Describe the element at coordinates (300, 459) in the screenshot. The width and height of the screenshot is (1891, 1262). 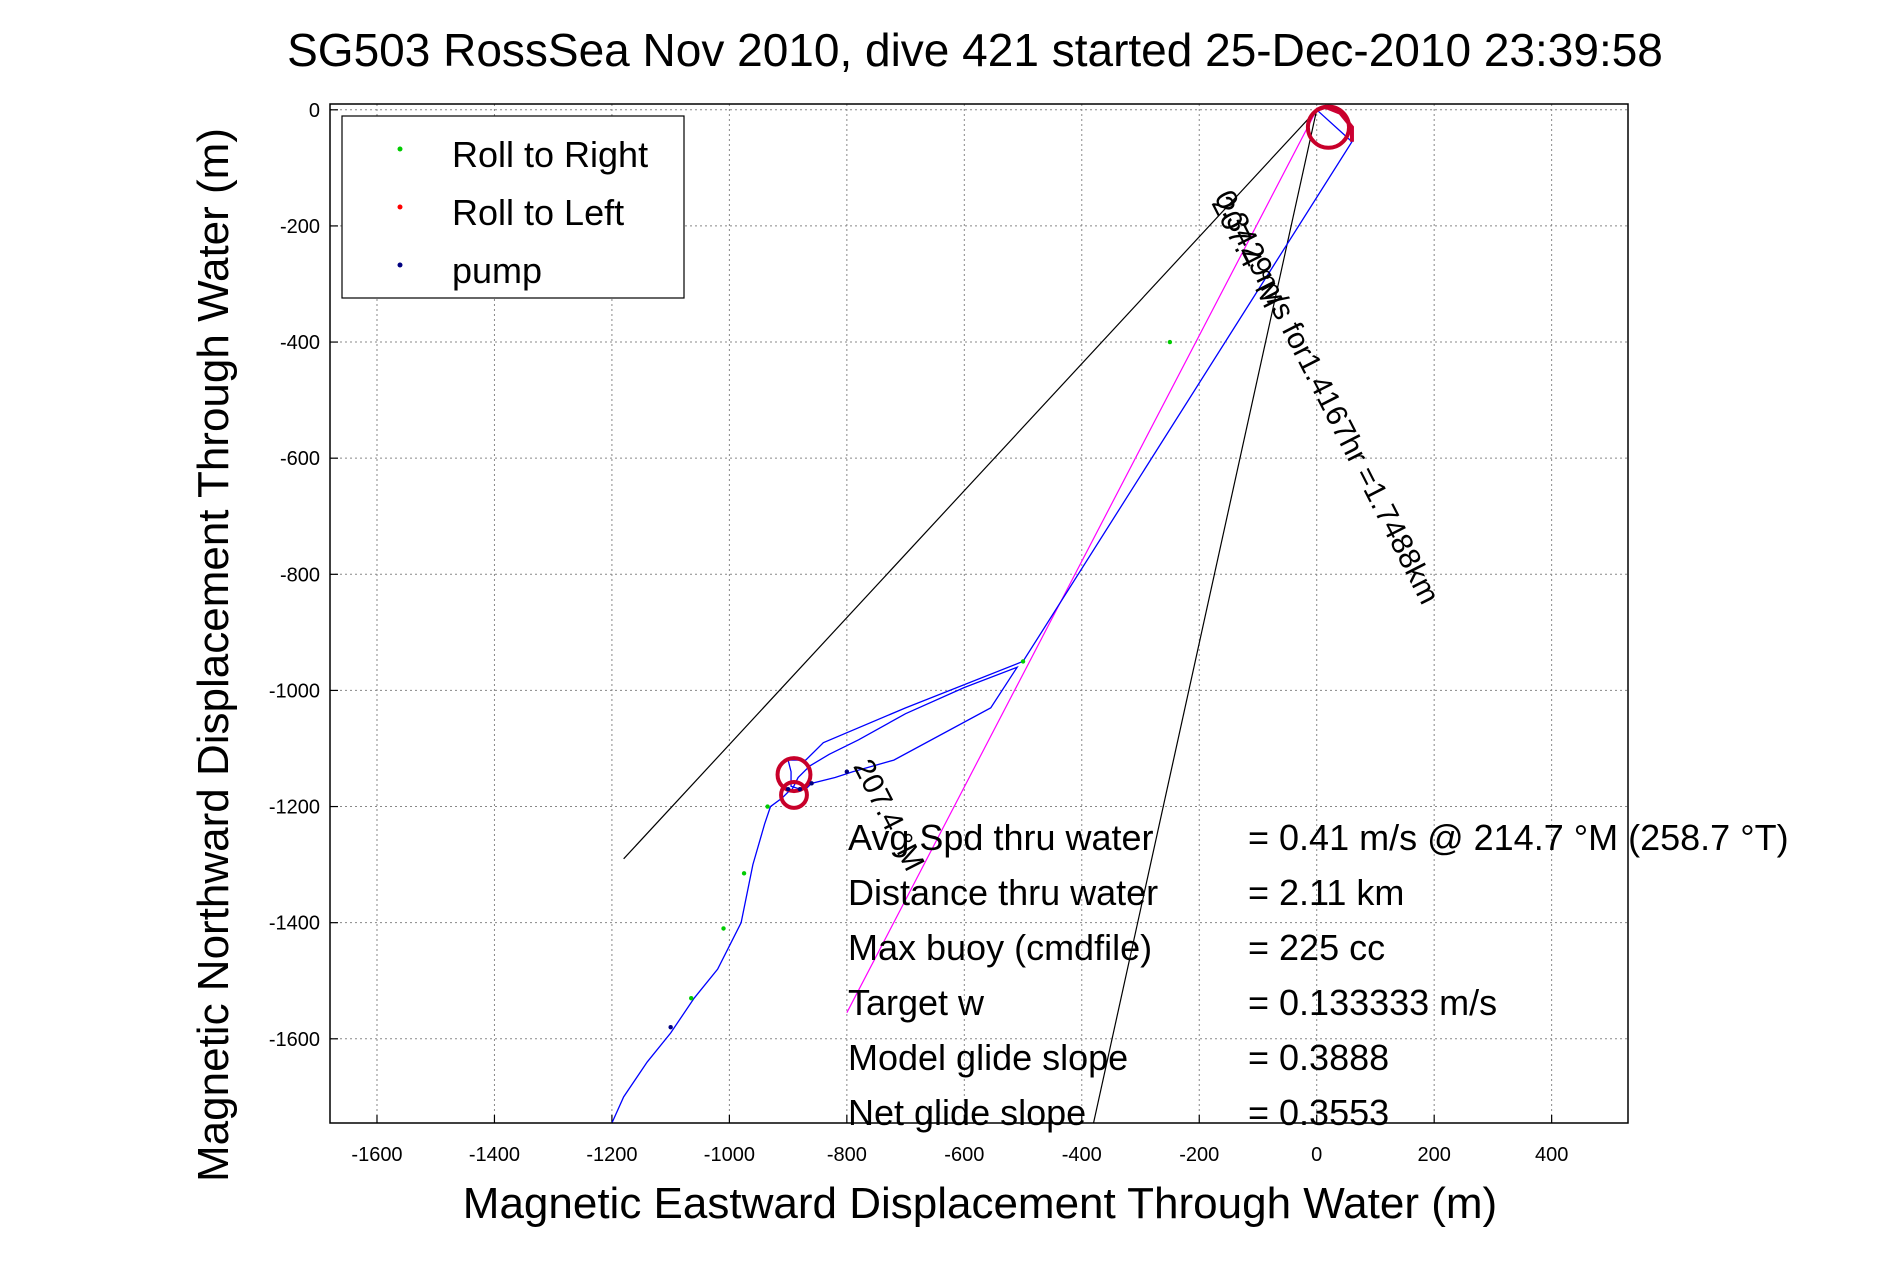
I see `y-tick-label: -600` at that location.